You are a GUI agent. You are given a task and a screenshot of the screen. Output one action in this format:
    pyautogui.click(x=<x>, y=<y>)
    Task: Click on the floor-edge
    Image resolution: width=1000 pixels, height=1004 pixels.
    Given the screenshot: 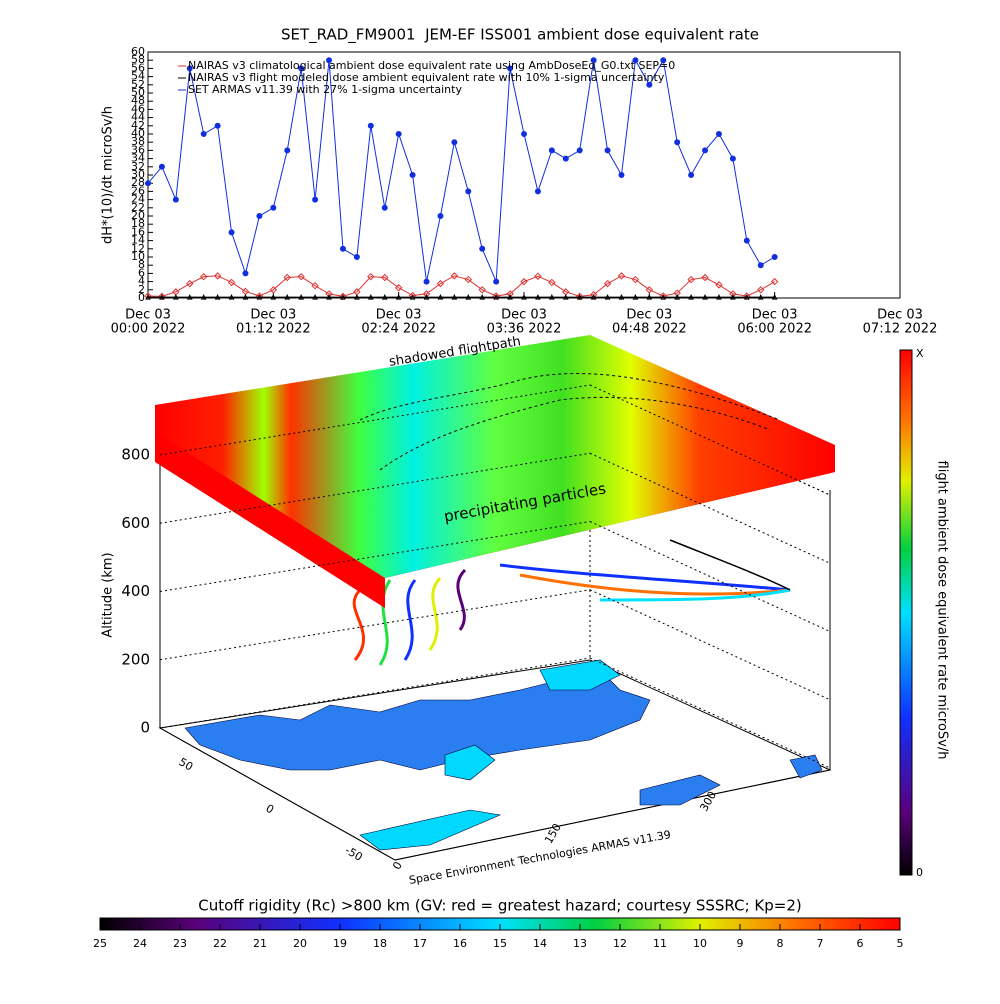 What is the action you would take?
    pyautogui.click(x=612, y=815)
    